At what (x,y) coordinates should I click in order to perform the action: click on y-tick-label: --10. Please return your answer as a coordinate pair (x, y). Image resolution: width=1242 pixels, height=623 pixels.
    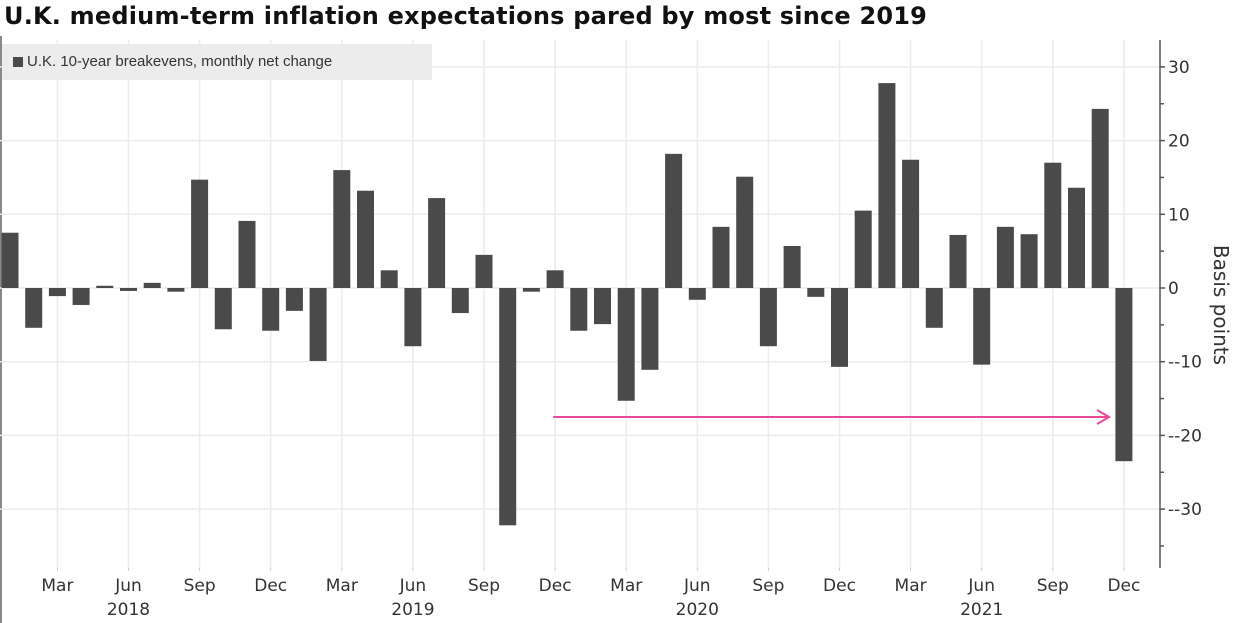
    Looking at the image, I should click on (1185, 363).